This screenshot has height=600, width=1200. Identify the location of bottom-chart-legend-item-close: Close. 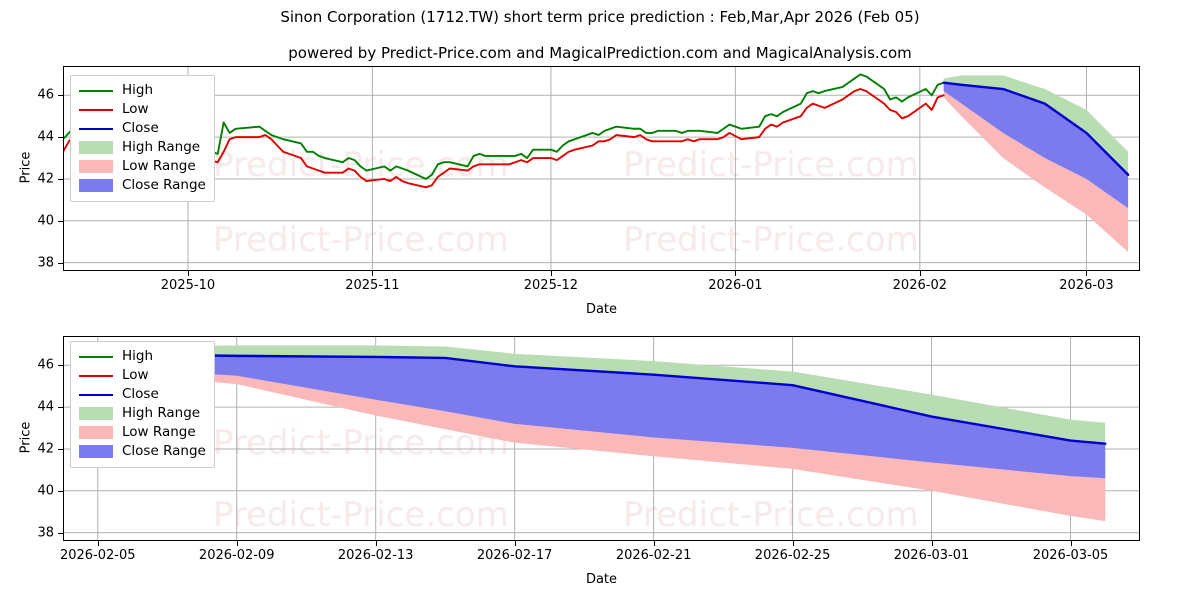
(142, 394).